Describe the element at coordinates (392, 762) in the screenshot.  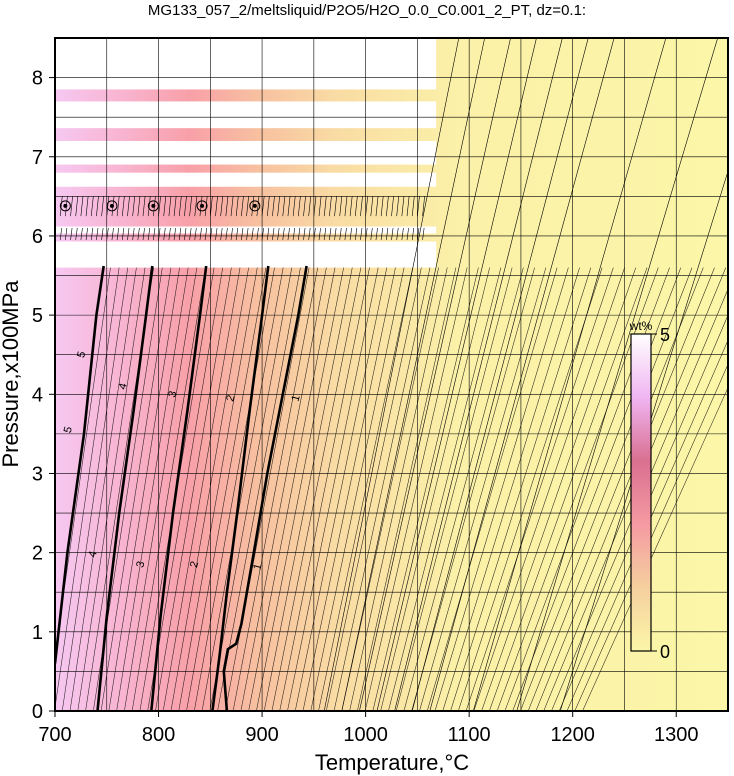
I see `x-axis-label: Temperature,°C` at that location.